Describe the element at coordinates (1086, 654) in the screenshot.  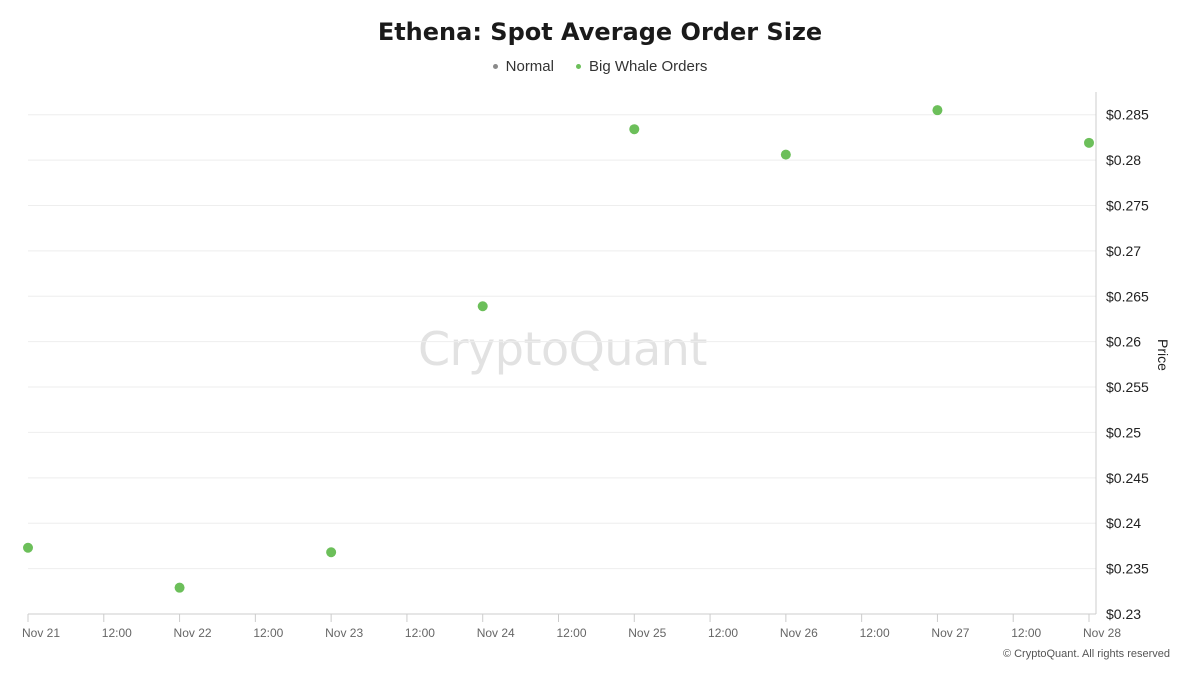
I see `copyright-notice: © CryptoQuant. All rights reserved` at that location.